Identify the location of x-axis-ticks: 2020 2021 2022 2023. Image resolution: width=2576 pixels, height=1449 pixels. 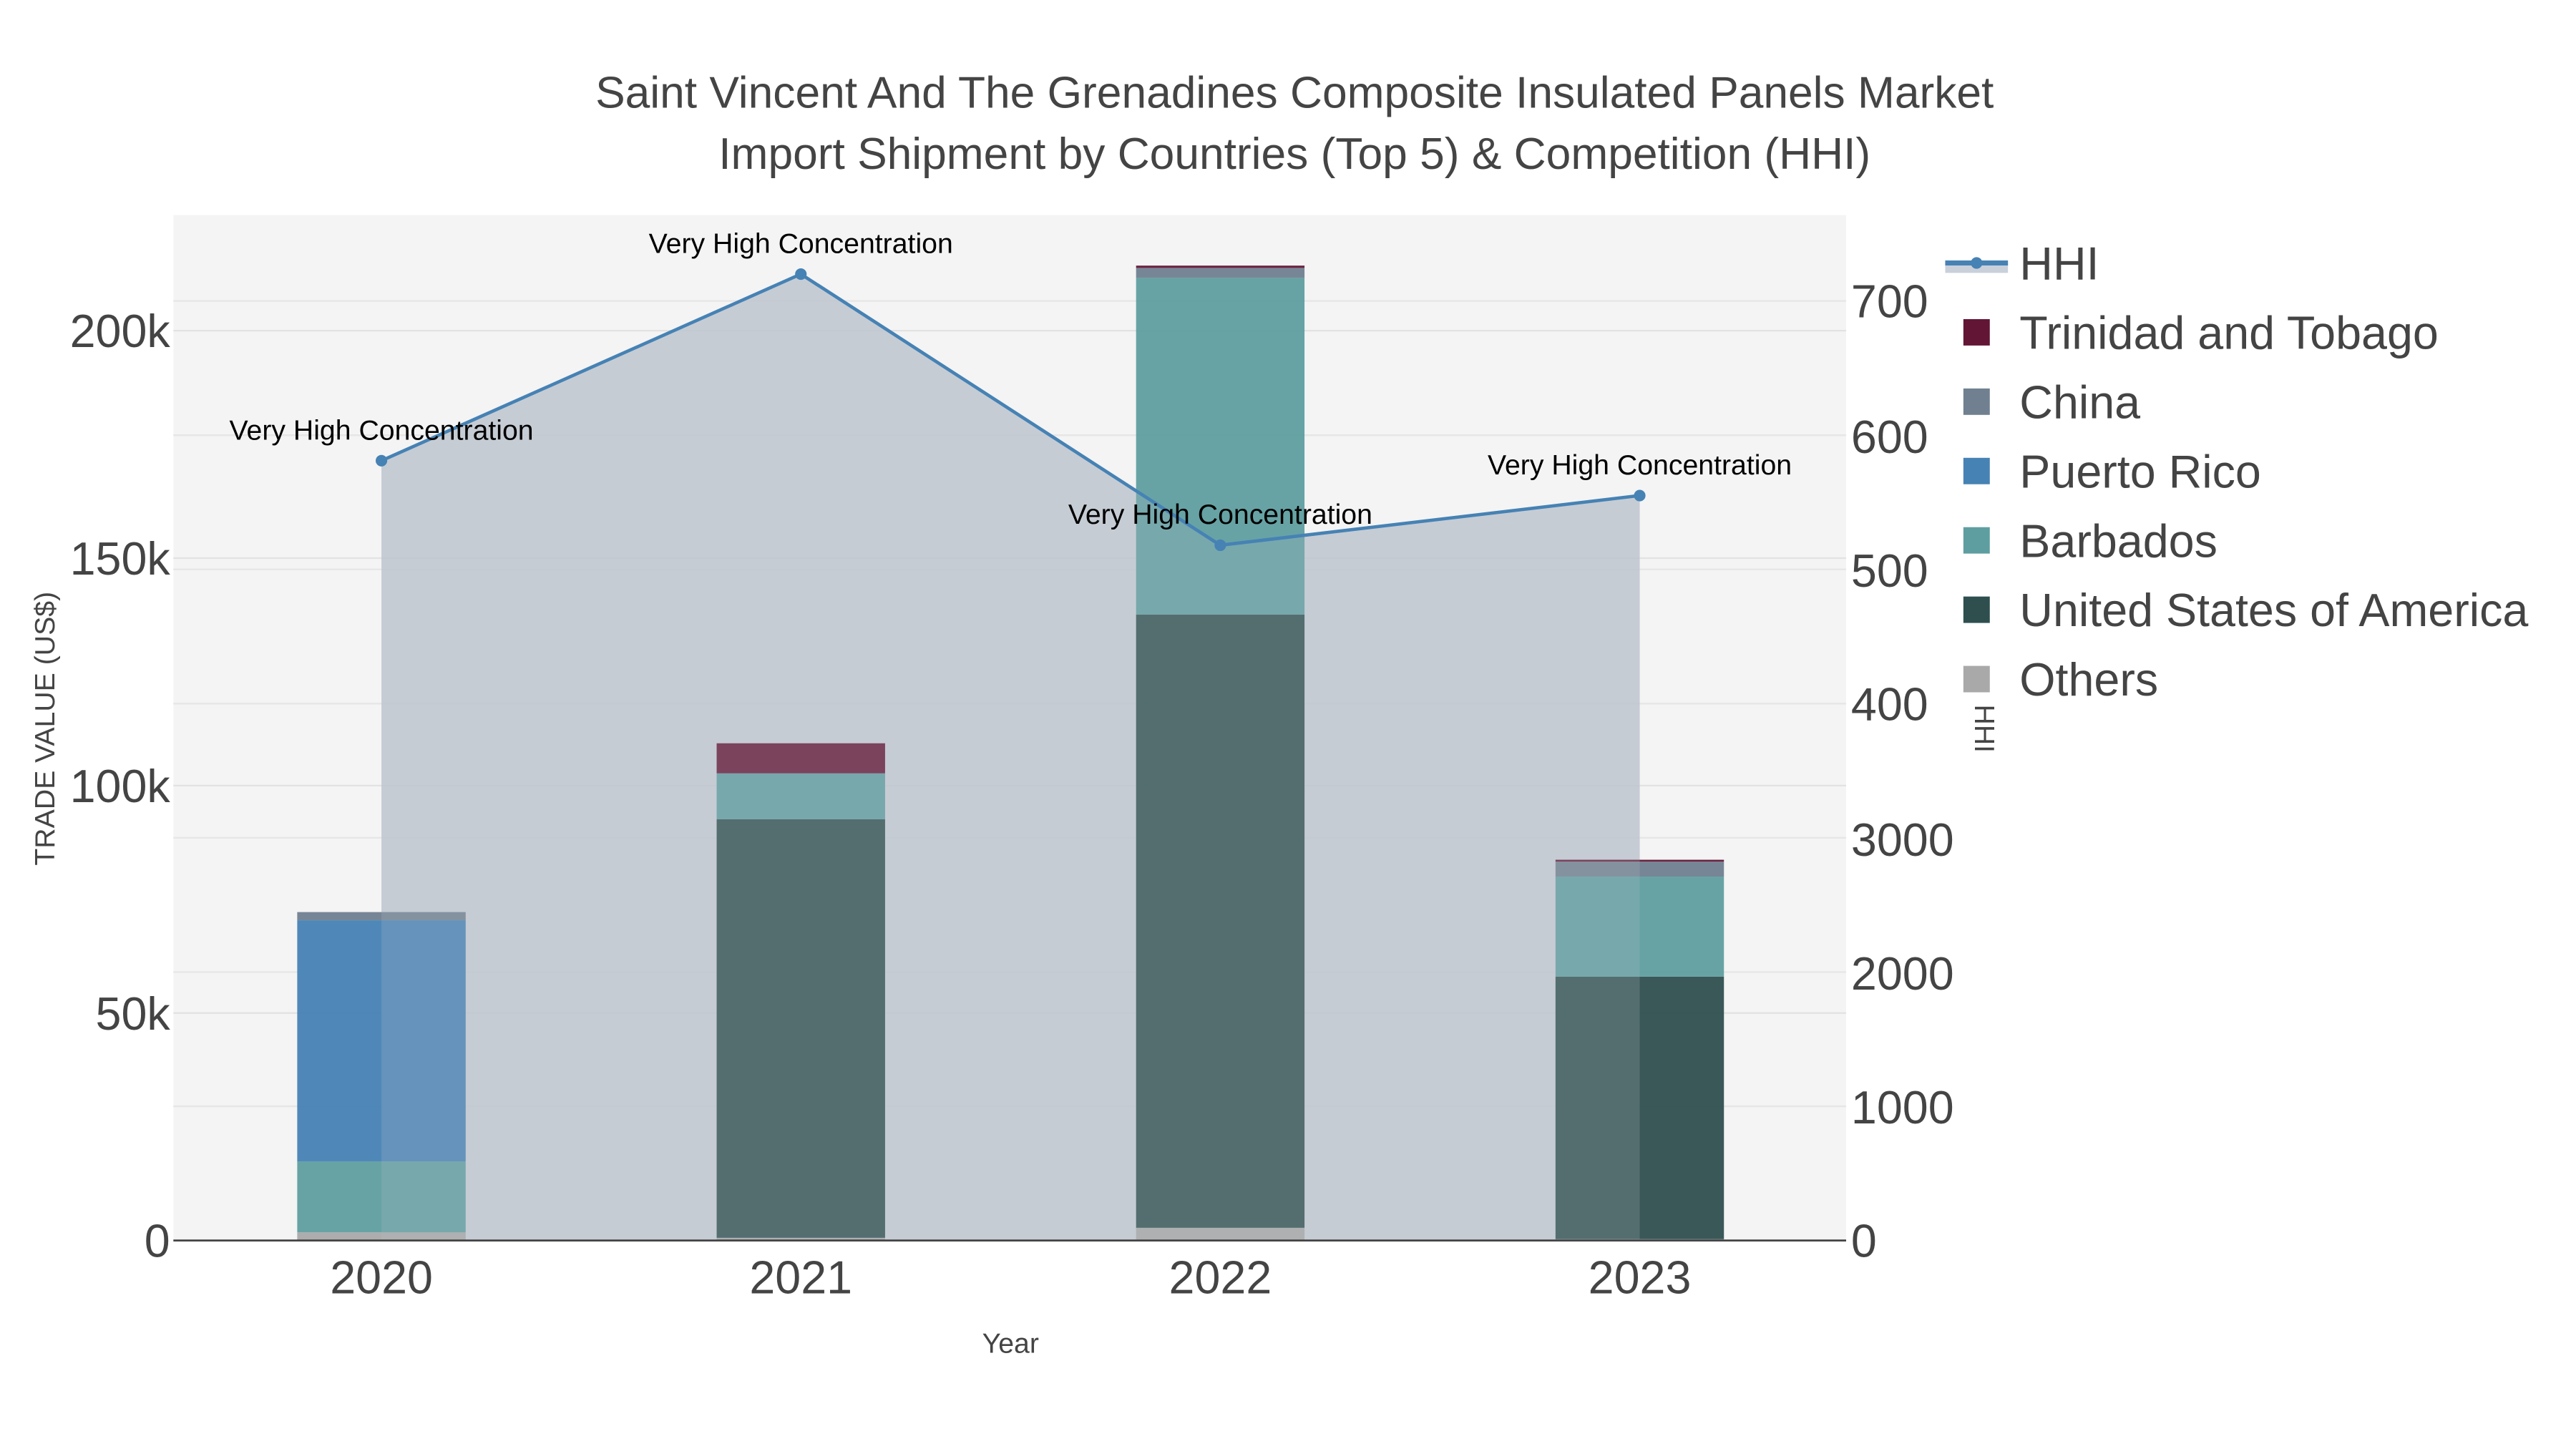
(1010, 1278).